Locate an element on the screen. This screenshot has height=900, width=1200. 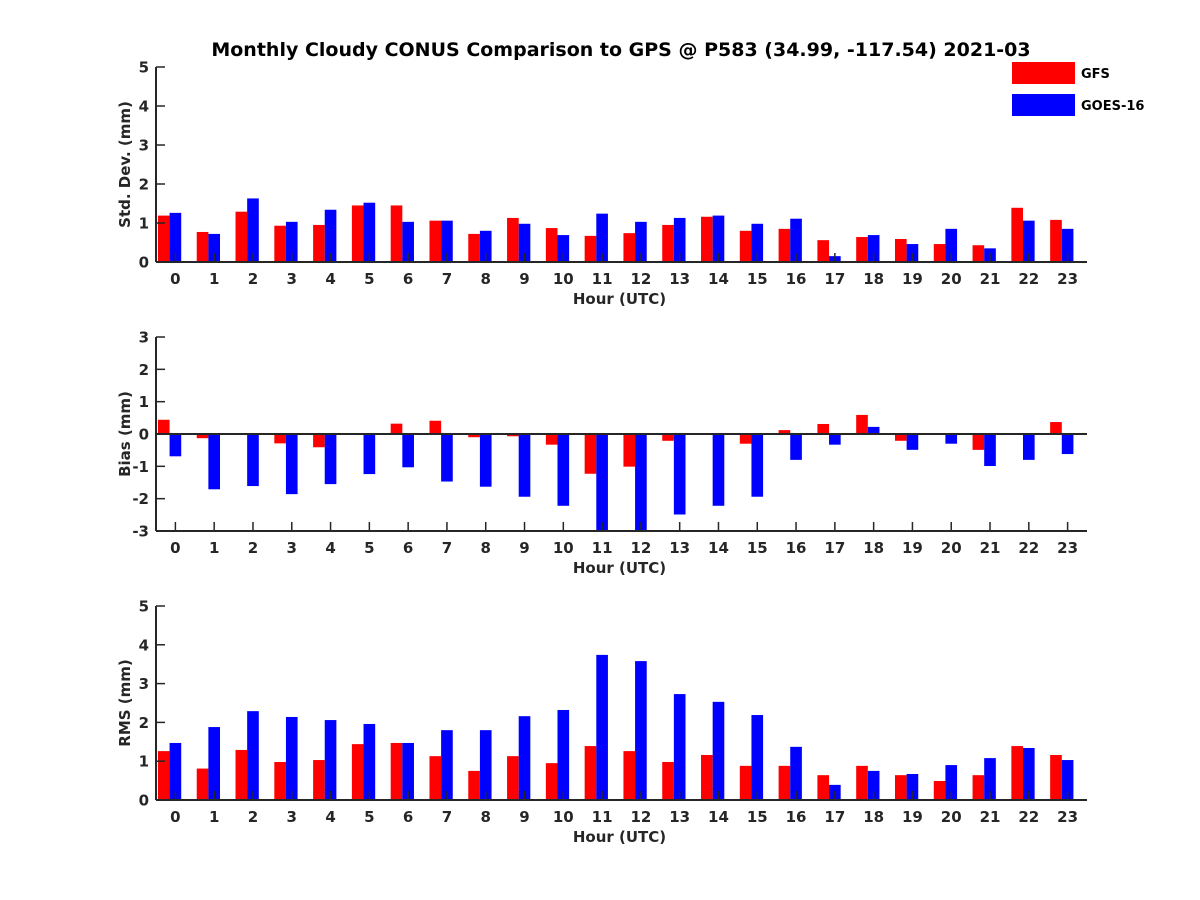
legend: GFS GOES-16 is located at coordinates (1078, 89).